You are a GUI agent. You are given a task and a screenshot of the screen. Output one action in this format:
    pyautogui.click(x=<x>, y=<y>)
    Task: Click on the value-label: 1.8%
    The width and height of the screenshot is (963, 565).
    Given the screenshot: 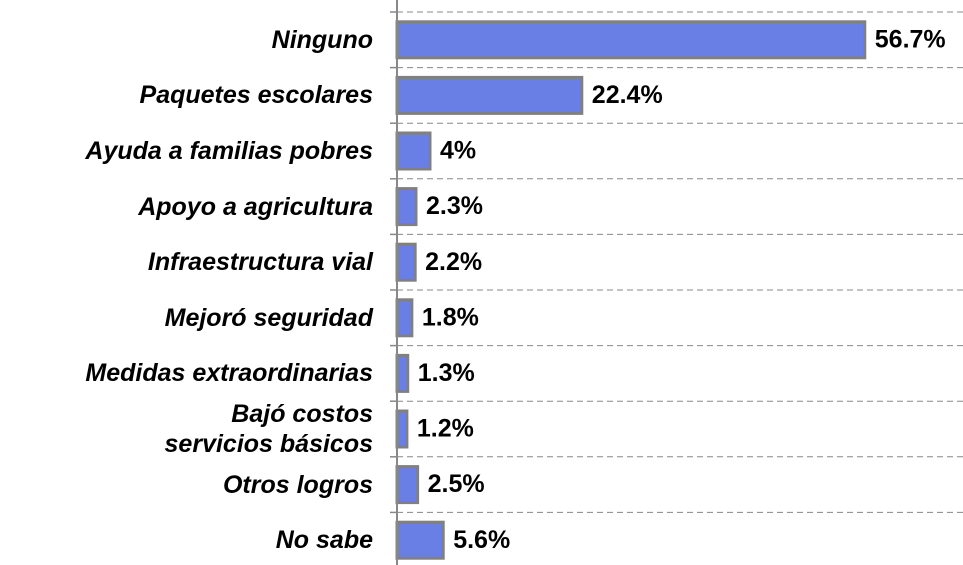 What is the action you would take?
    pyautogui.click(x=450, y=317)
    